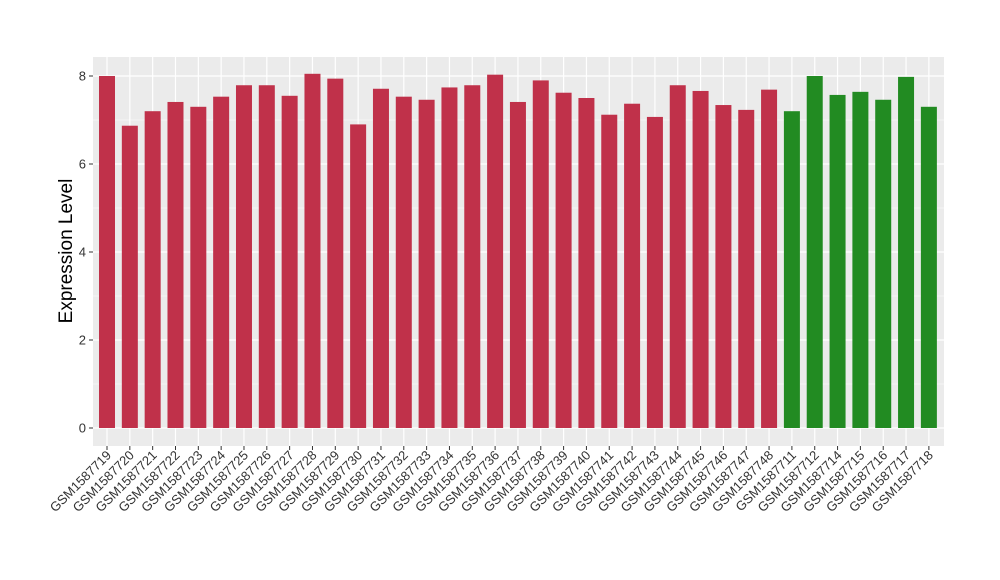 The image size is (1000, 580). What do you see at coordinates (563, 260) in the screenshot?
I see `bar-GSM1587739` at bounding box center [563, 260].